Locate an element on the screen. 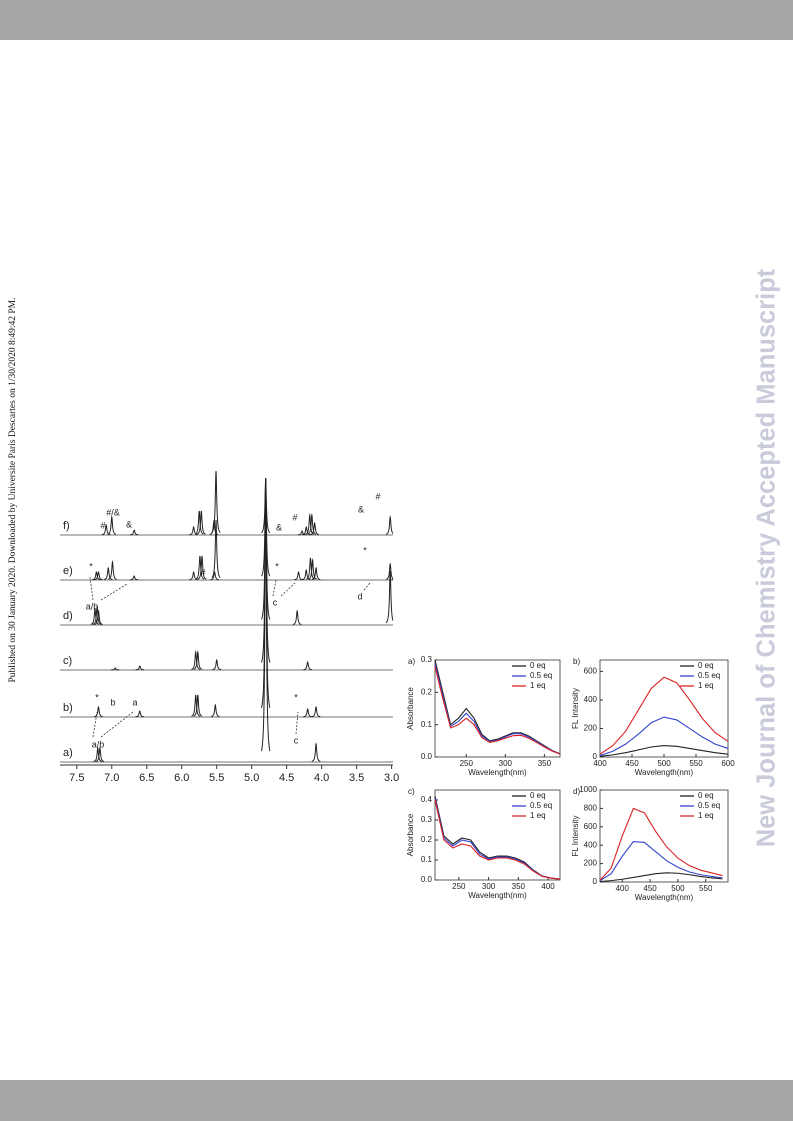  panel-label: d) is located at coordinates (576, 791).